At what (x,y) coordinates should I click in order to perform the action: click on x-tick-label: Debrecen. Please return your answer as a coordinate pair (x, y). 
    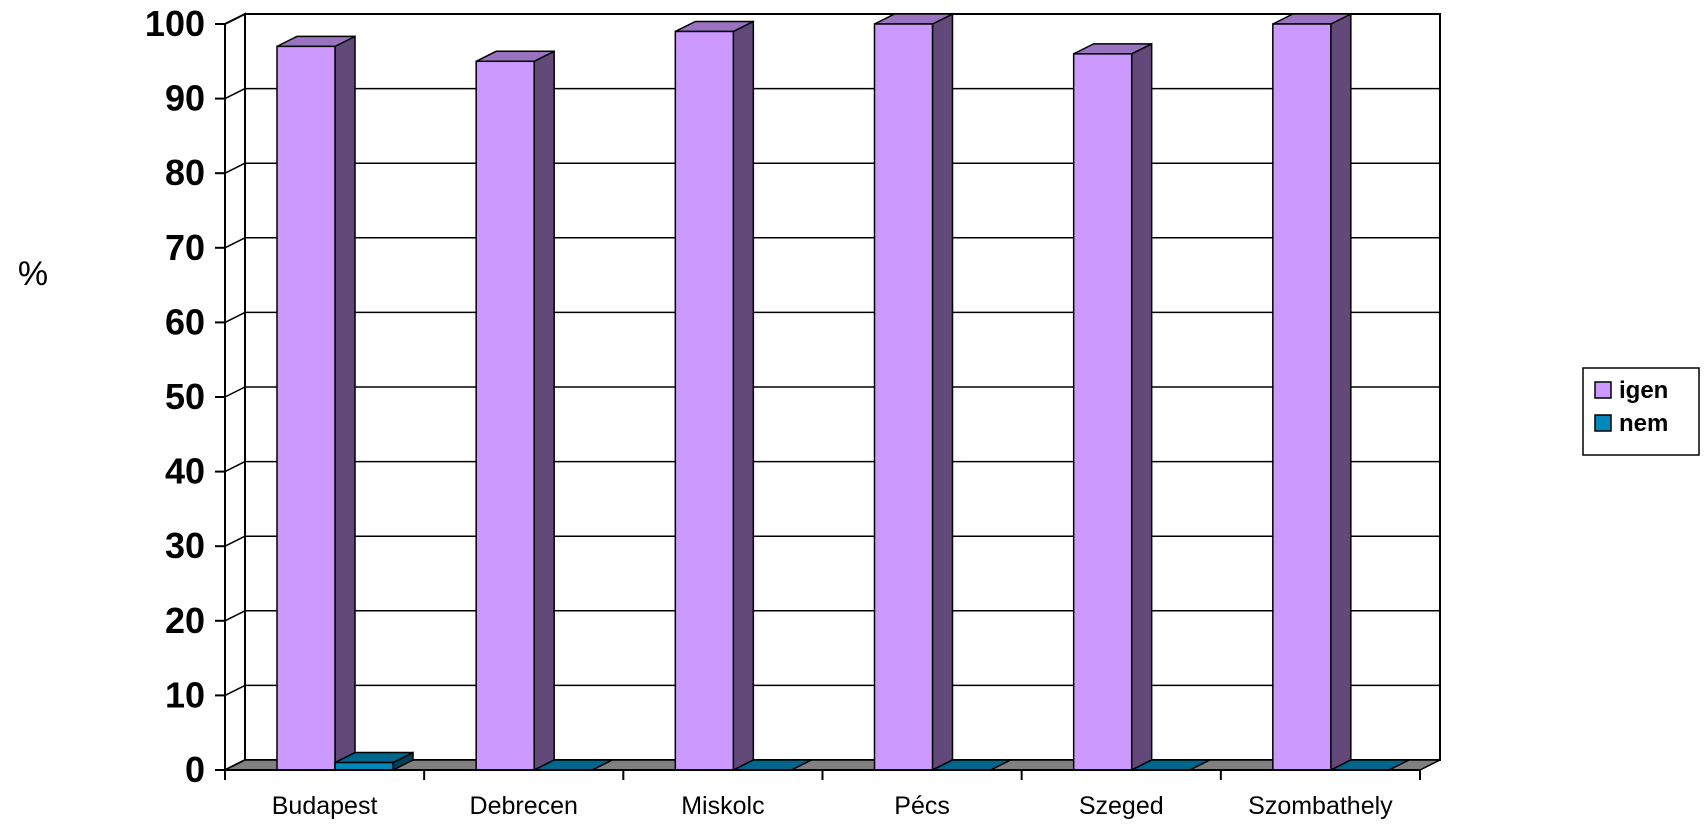
    Looking at the image, I should click on (524, 806).